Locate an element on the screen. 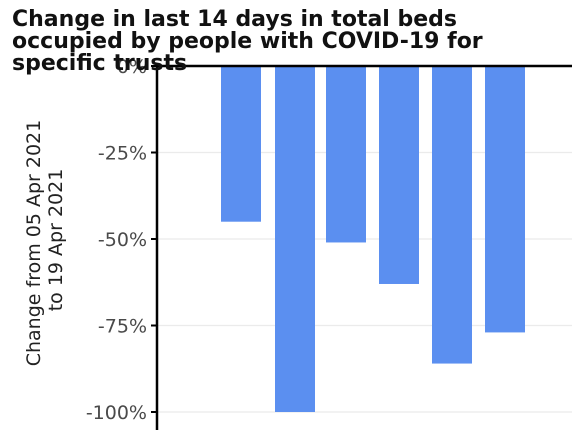 This screenshot has height=430, width=572. y-tick-label: -25% is located at coordinates (122, 154).